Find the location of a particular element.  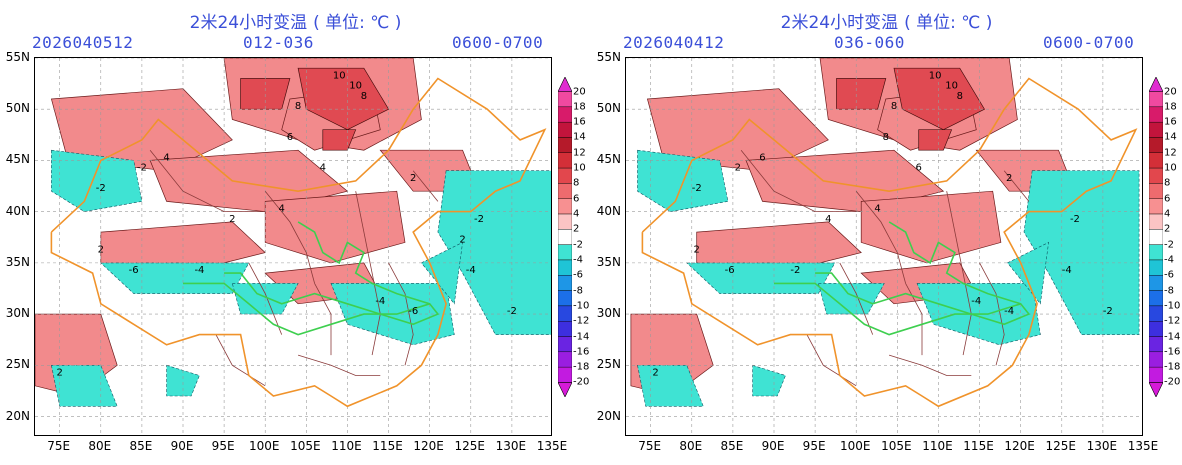

lon-tick-label: 125E is located at coordinates (1061, 446).